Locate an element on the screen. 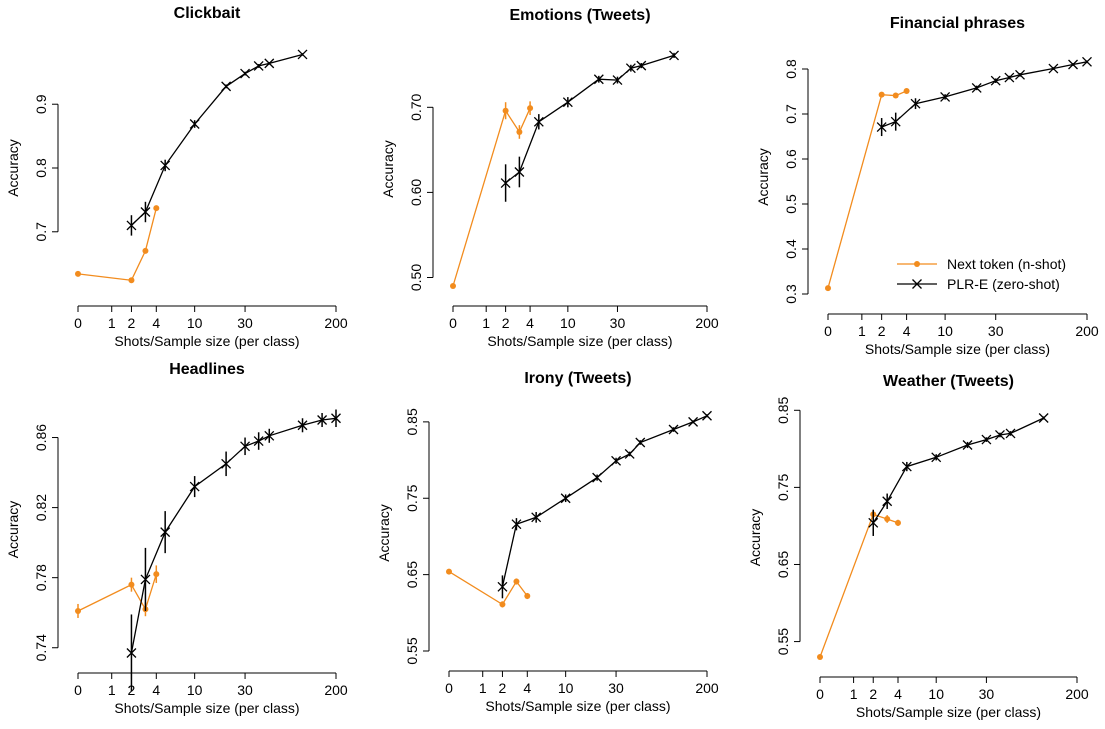 The height and width of the screenshot is (729, 1105). y-tick-label: 0.70 is located at coordinates (416, 106).